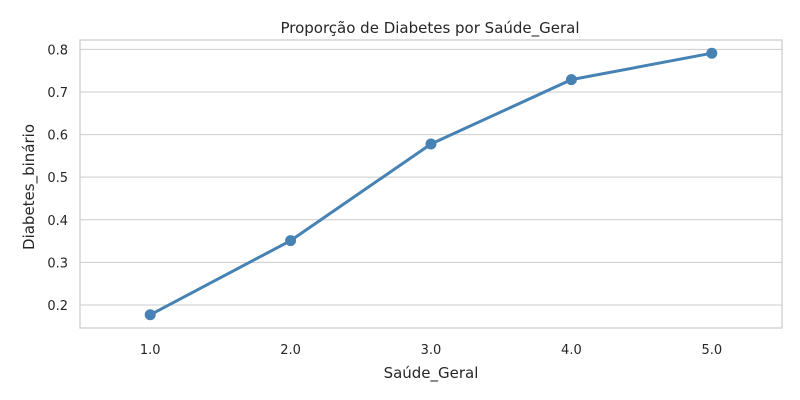  What do you see at coordinates (57, 50) in the screenshot?
I see `y-tick-label: 0.8` at bounding box center [57, 50].